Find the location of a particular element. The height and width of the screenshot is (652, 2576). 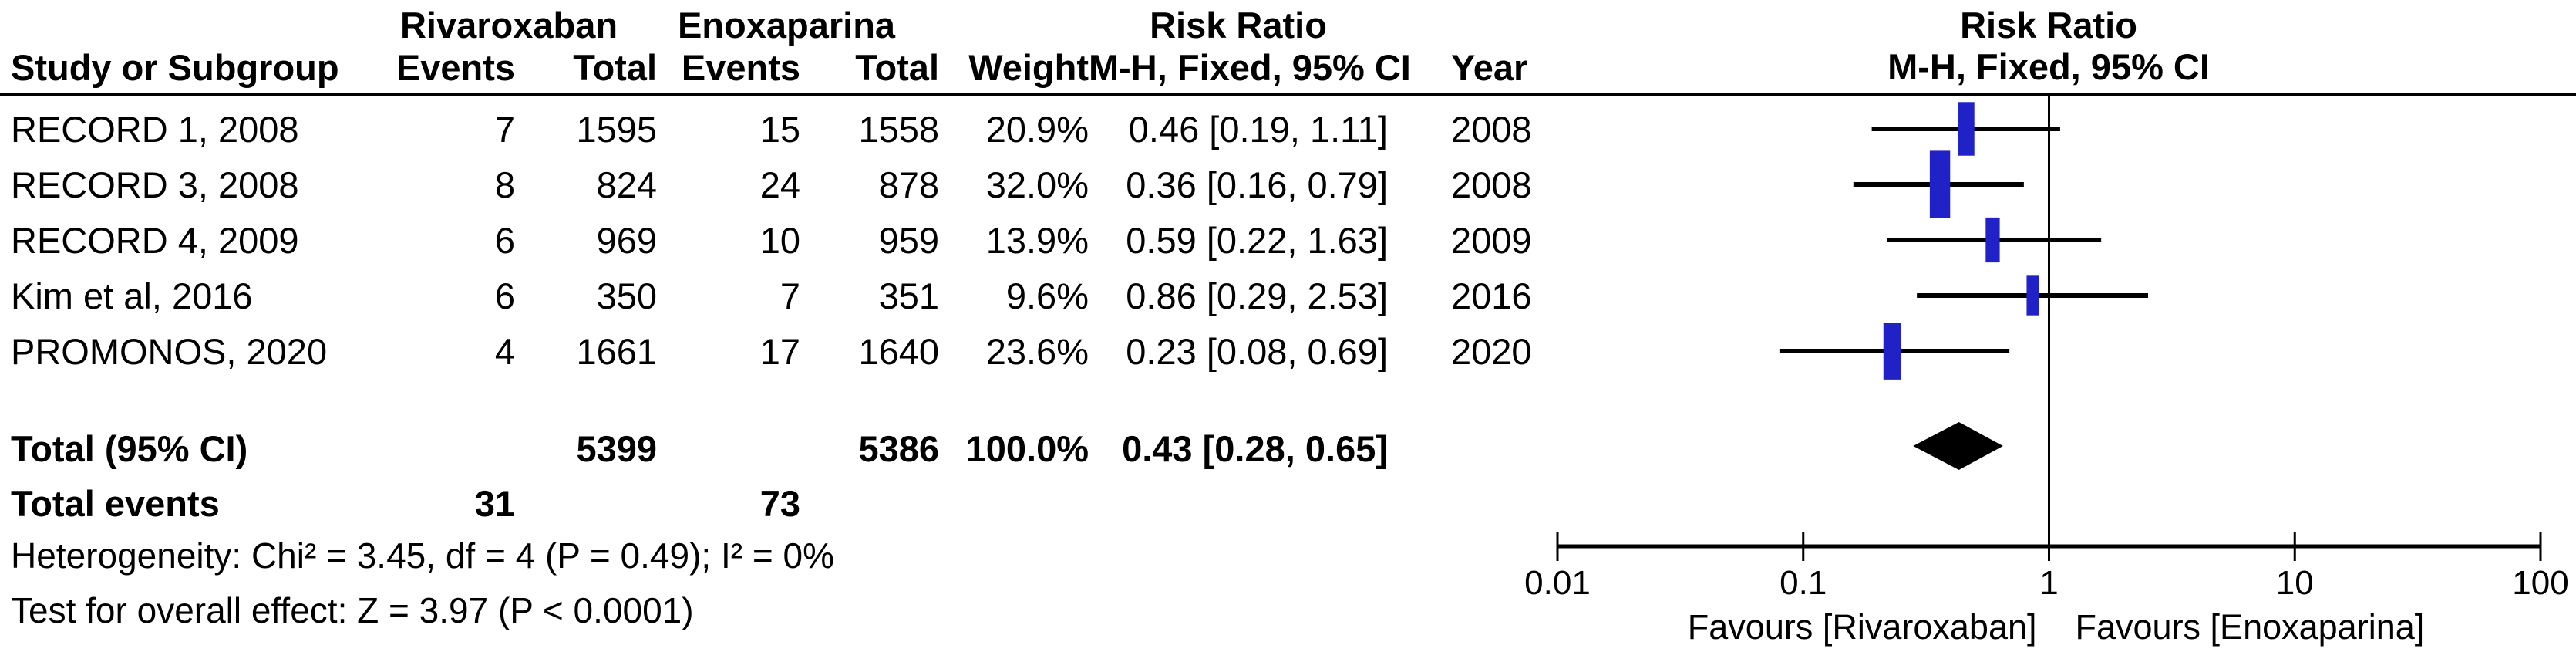

group-header-risk-ratio-left: Risk Ratio is located at coordinates (1239, 25).